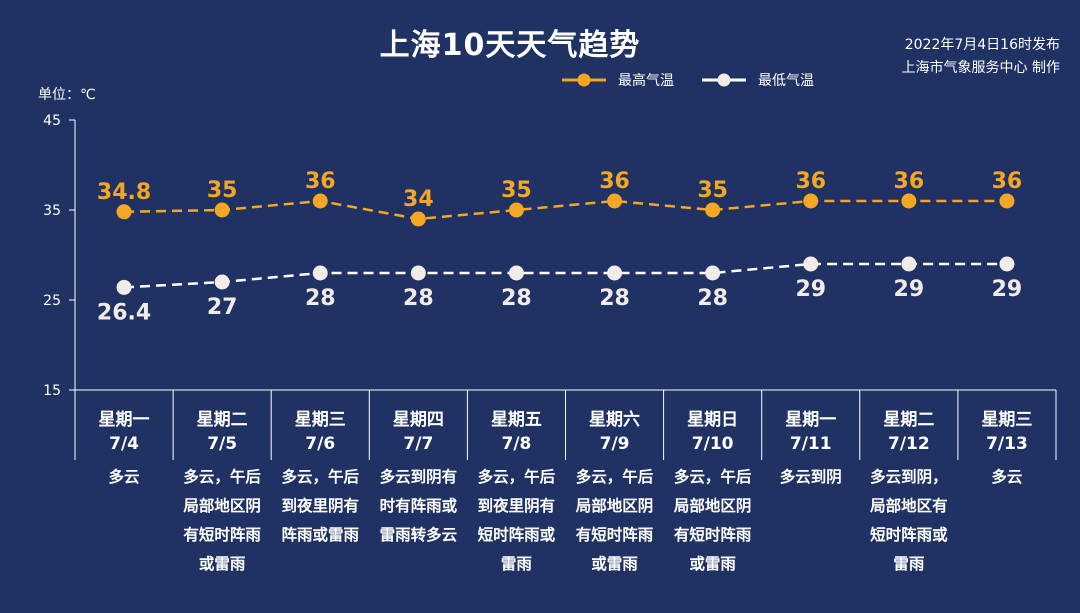 The image size is (1080, 613). What do you see at coordinates (565, 275) in the screenshot?
I see `low-temp-line` at bounding box center [565, 275].